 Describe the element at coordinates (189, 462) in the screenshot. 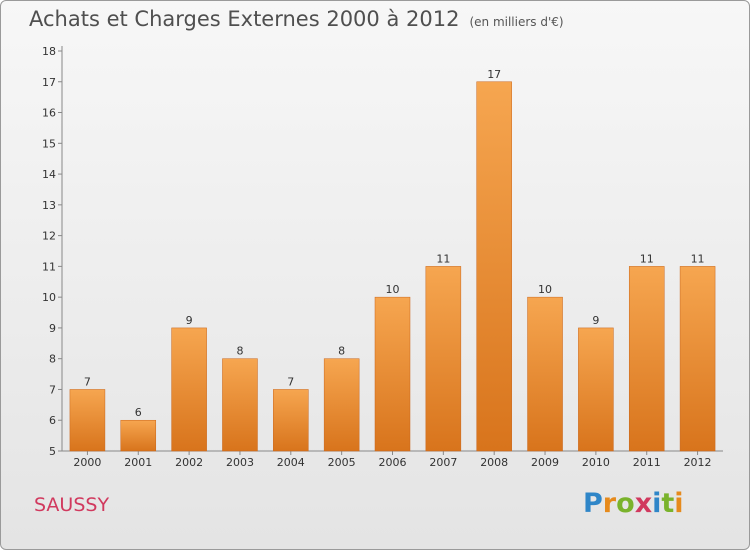

I see `x-tick-label: 2002` at that location.